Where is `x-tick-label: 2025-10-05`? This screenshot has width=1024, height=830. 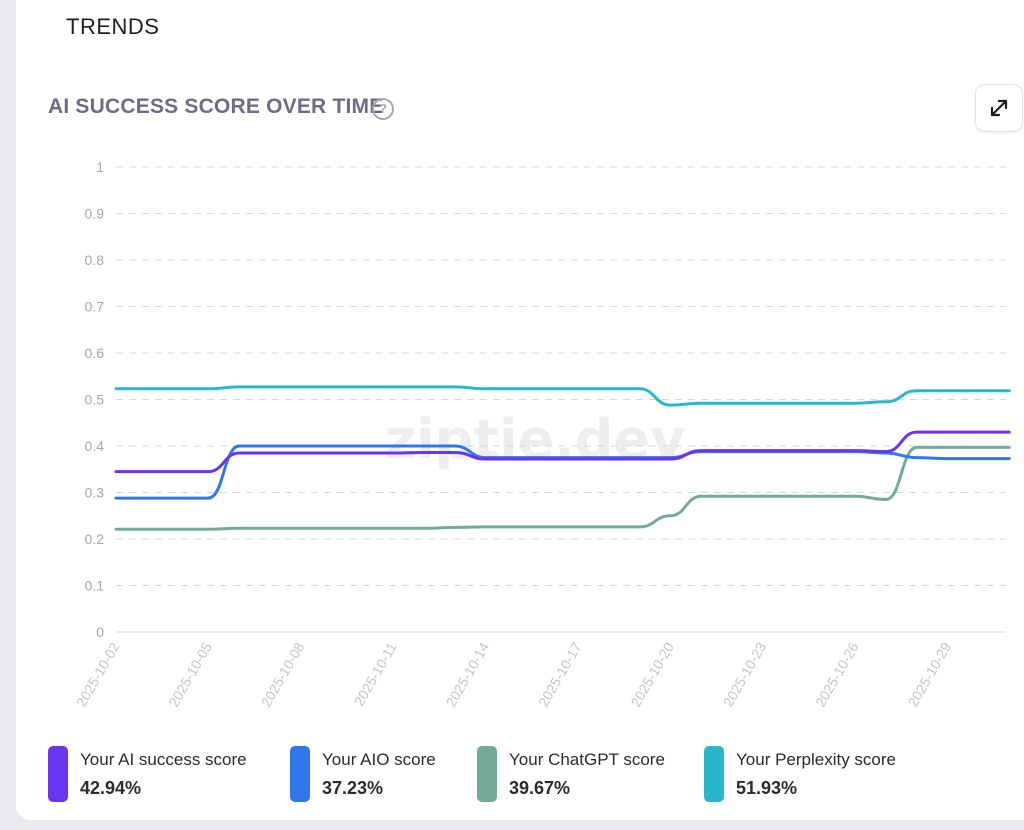 x-tick-label: 2025-10-05 is located at coordinates (190, 674).